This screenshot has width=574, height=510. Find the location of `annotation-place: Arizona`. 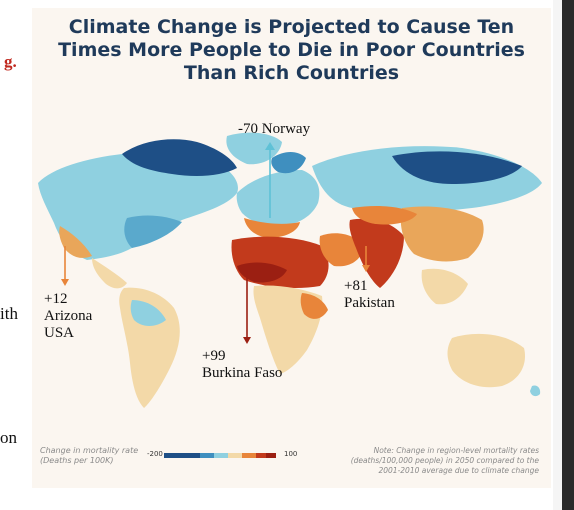

annotation-place: Arizona is located at coordinates (68, 316).